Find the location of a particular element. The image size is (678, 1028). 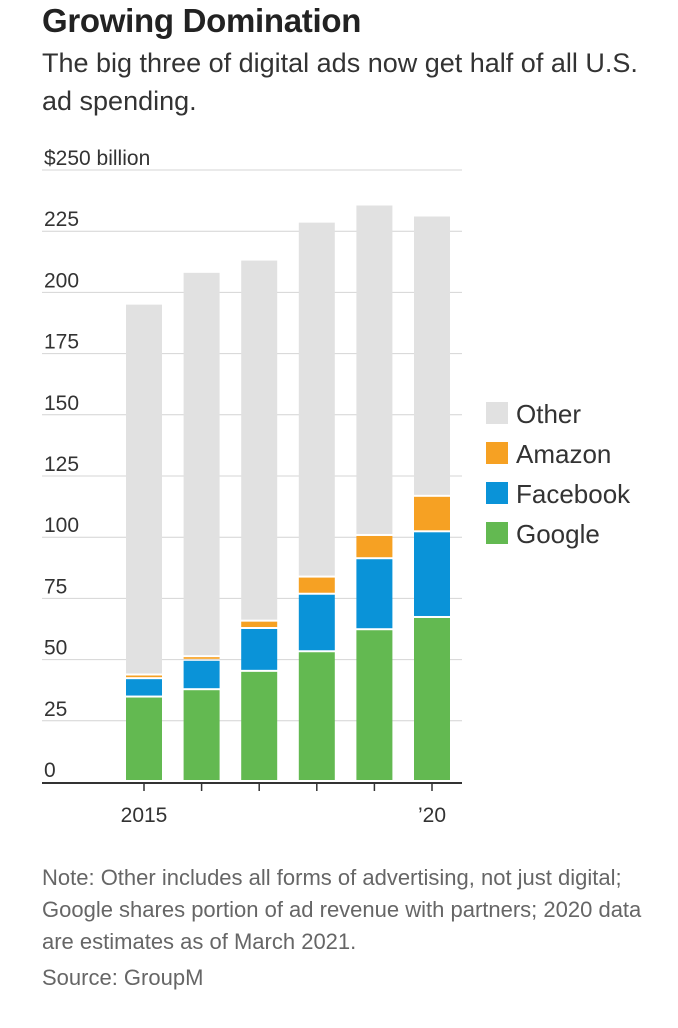

y-tick-label: 25 is located at coordinates (55, 709).